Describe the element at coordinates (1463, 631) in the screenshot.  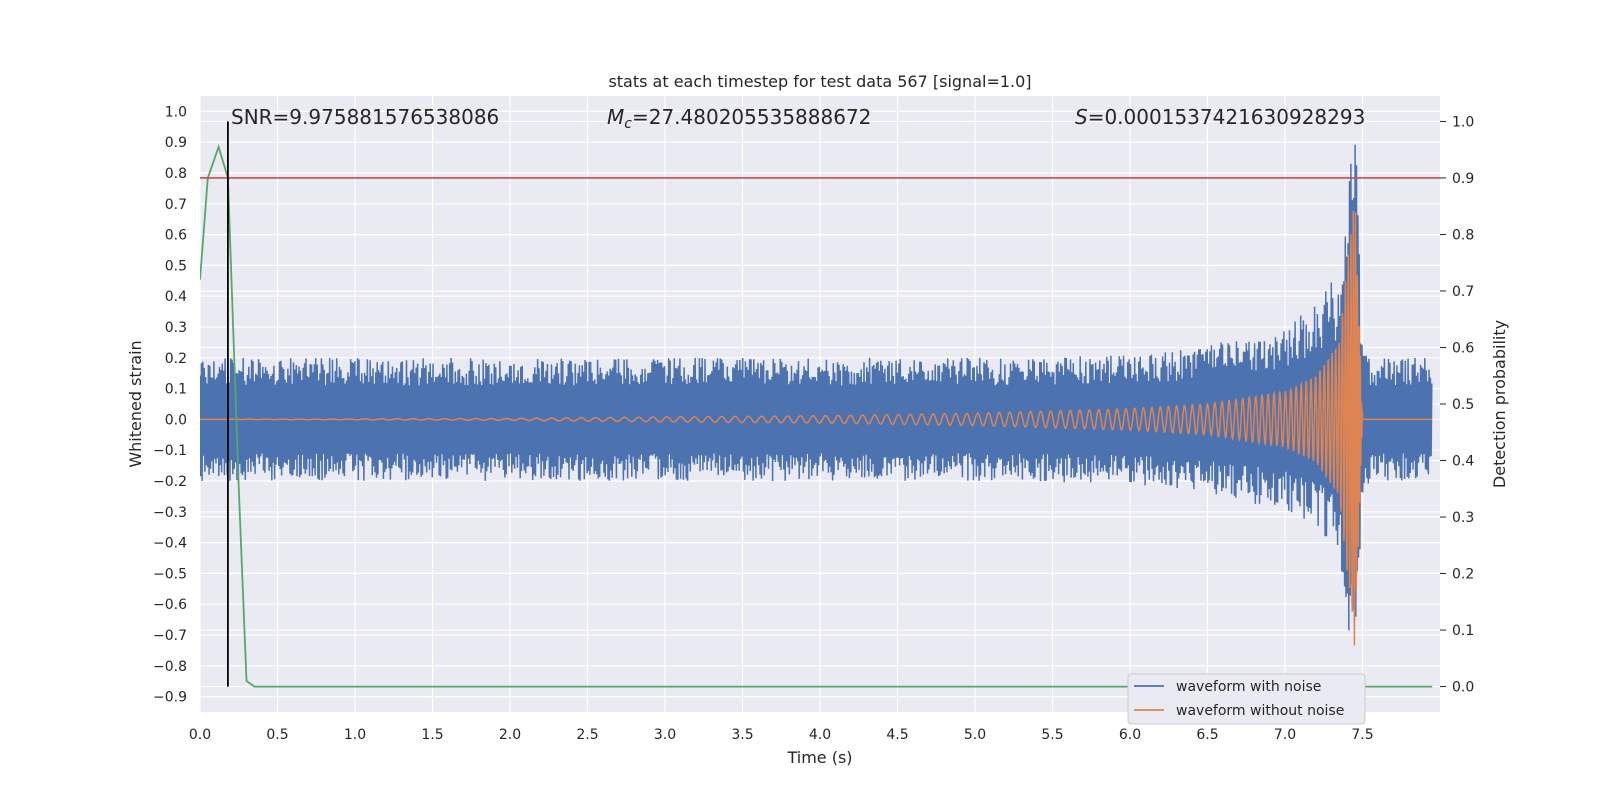
I see `y-tick-label-right: 0.1` at that location.